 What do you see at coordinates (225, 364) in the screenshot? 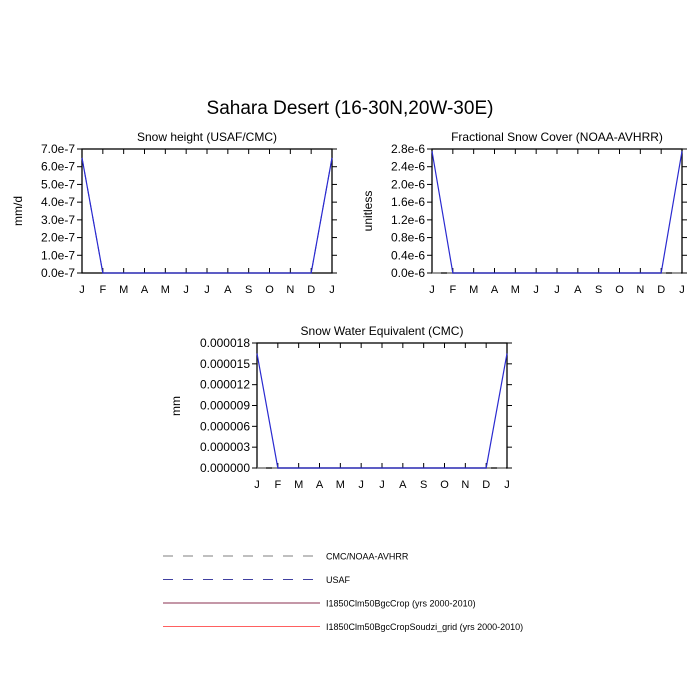
I see `y-tick-label: 0.000015` at bounding box center [225, 364].